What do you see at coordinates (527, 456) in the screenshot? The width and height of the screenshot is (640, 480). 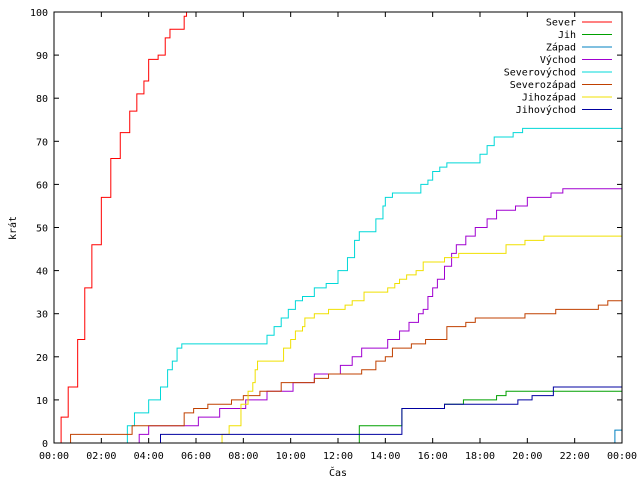 I see `x-tick-label: 20:00` at bounding box center [527, 456].